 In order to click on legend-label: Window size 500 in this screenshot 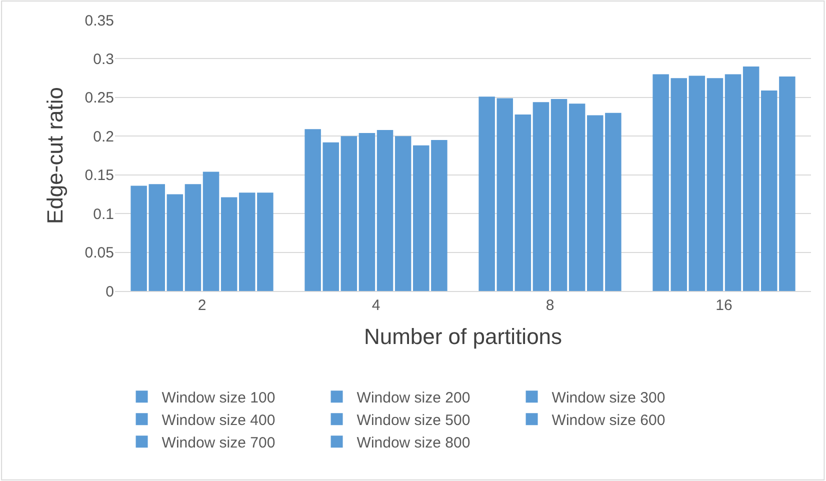, I will do `click(413, 421)`.